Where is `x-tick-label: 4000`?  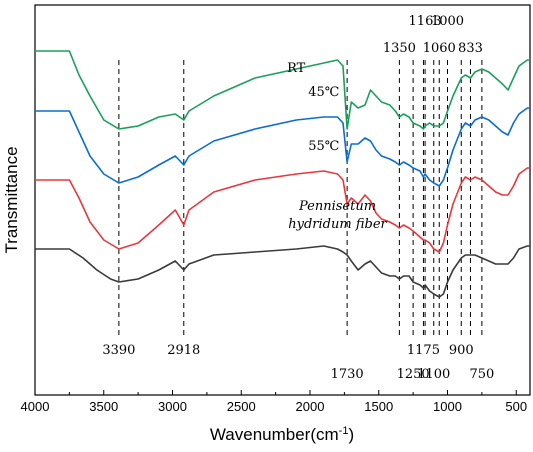 x-tick-label: 4000 is located at coordinates (35, 406).